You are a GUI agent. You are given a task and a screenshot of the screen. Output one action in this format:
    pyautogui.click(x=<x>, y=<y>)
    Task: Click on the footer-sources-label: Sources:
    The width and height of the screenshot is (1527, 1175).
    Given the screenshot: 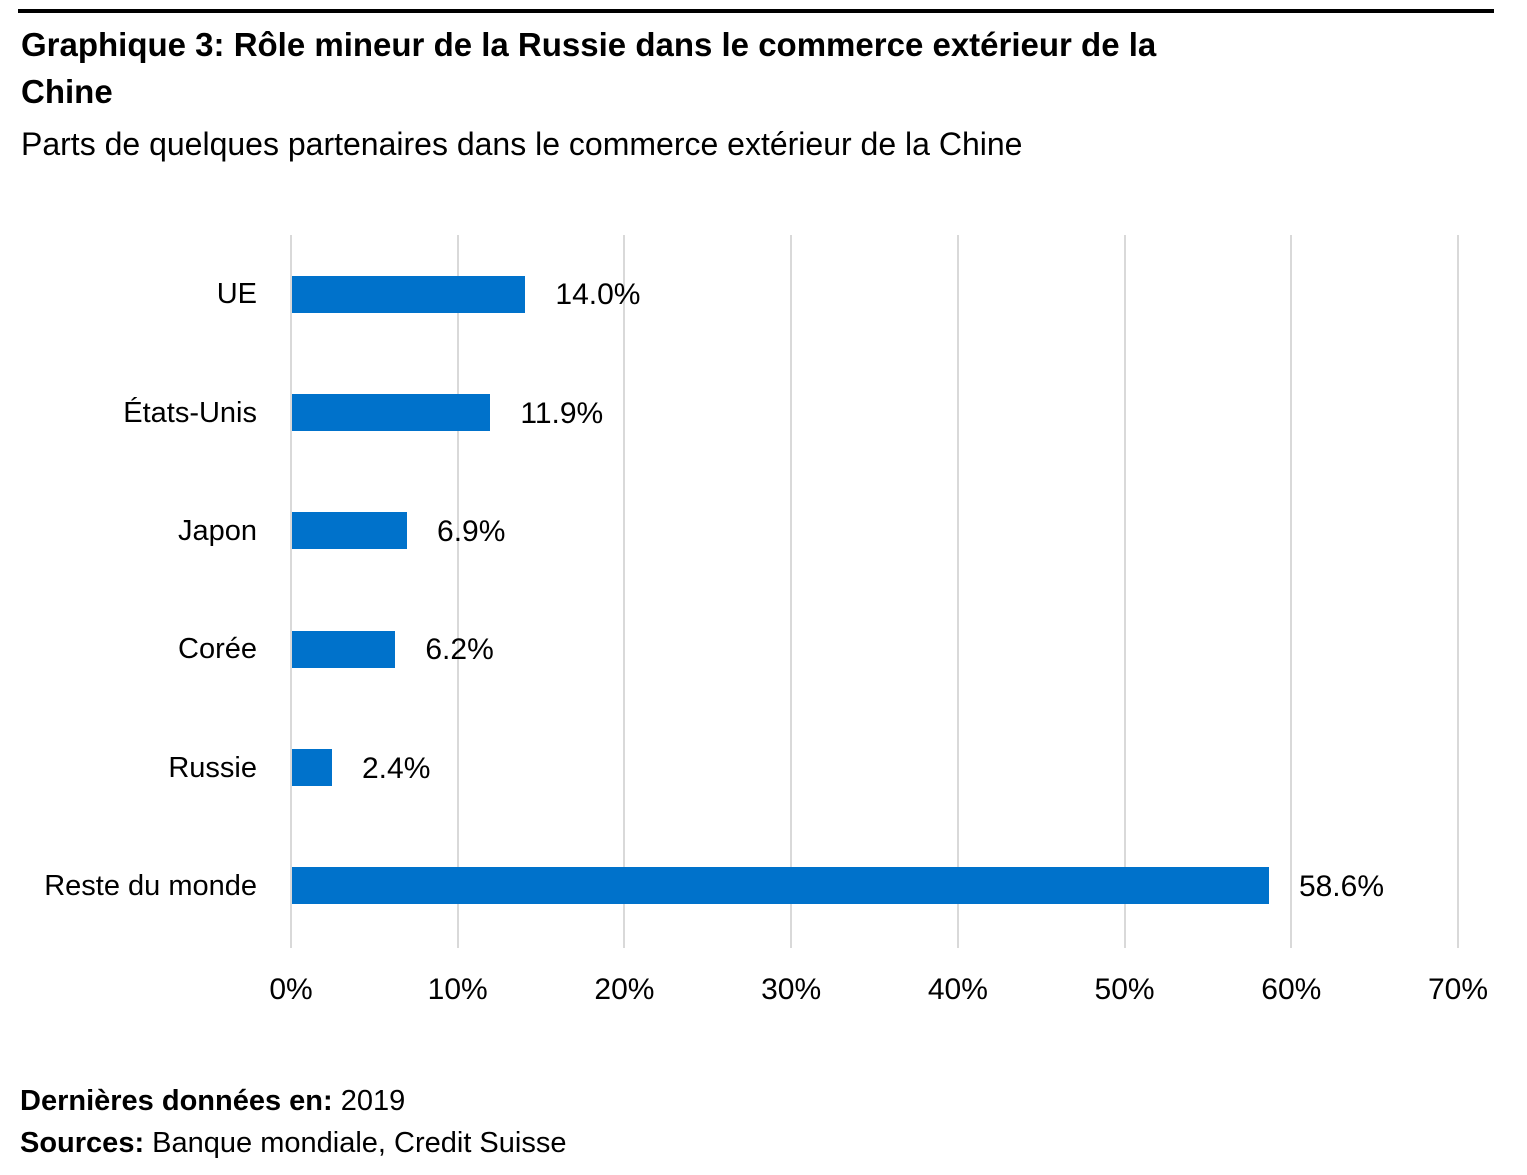 What is the action you would take?
    pyautogui.click(x=82, y=1143)
    